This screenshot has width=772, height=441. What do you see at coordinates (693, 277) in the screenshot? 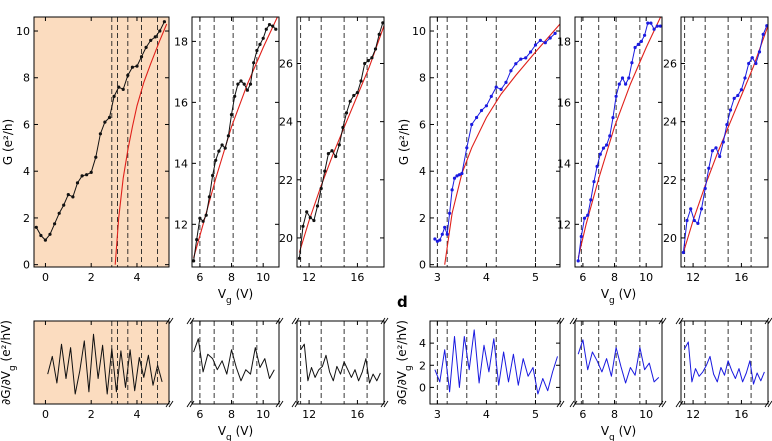
I see `x-tick-label-0: 12` at bounding box center [693, 277].